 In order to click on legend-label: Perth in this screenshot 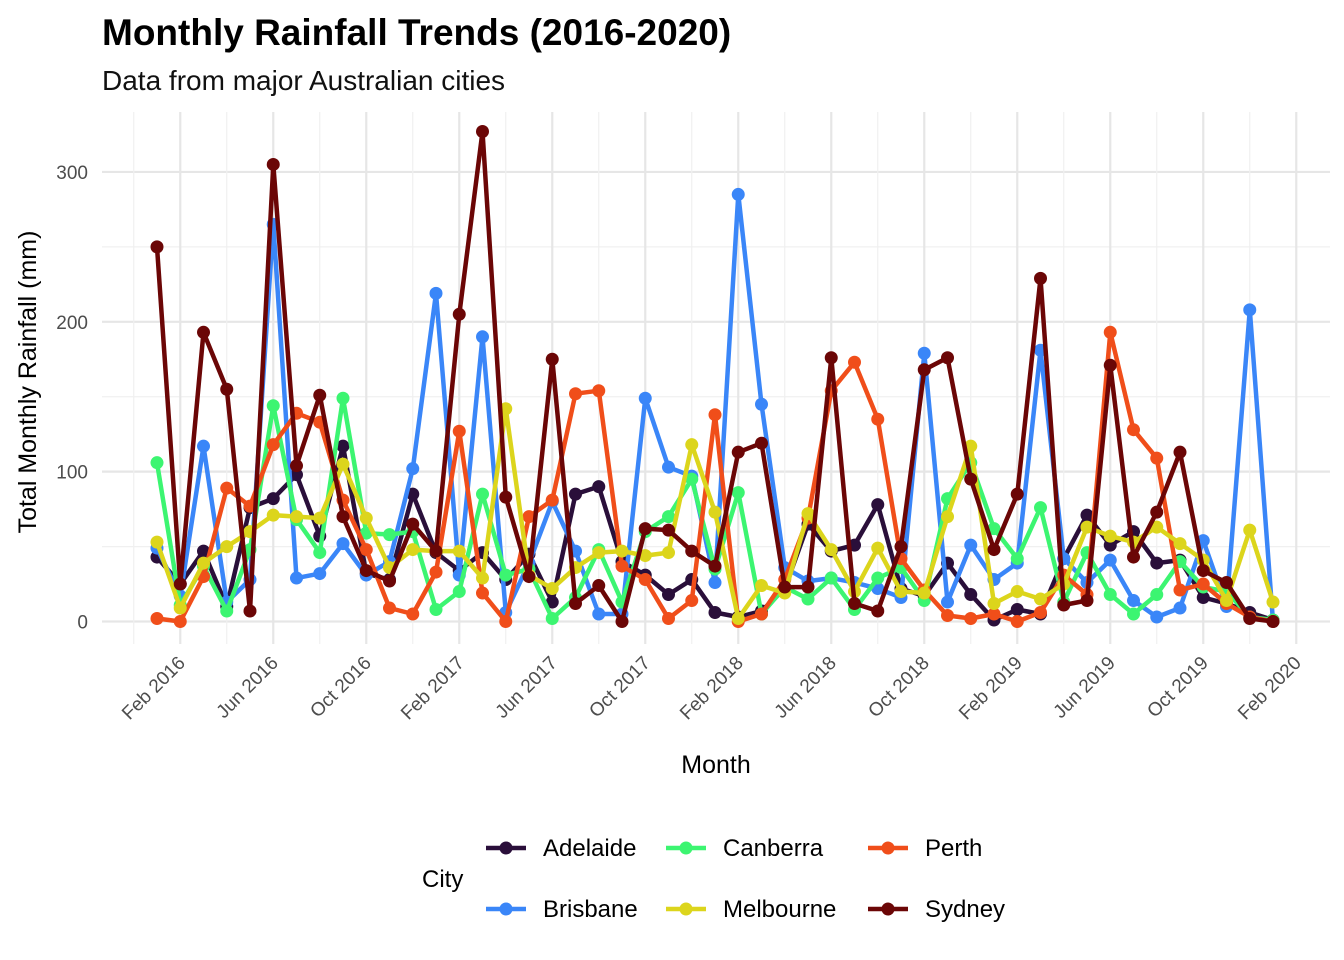, I will do `click(953, 848)`.